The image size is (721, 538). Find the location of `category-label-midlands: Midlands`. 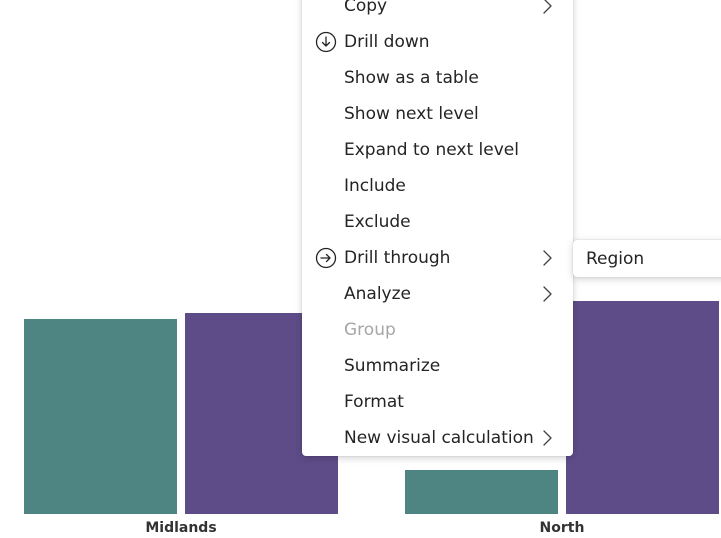

category-label-midlands: Midlands is located at coordinates (181, 528).